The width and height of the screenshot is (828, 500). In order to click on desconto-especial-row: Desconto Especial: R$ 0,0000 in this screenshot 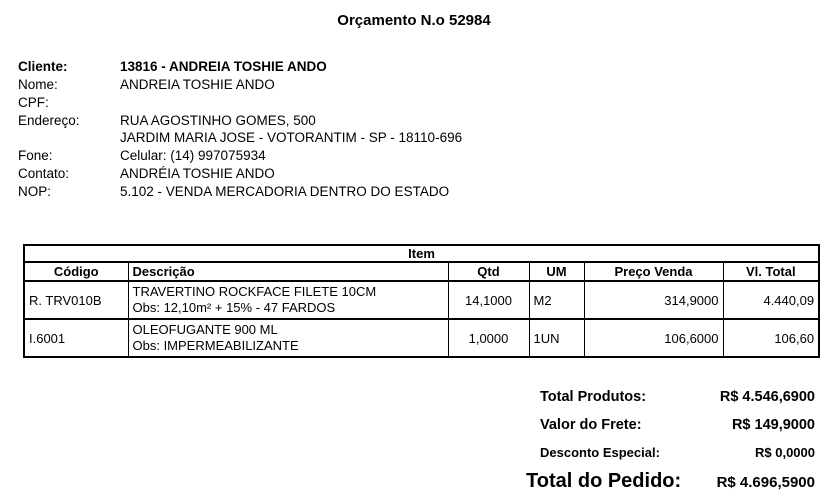, I will do `click(677, 453)`.